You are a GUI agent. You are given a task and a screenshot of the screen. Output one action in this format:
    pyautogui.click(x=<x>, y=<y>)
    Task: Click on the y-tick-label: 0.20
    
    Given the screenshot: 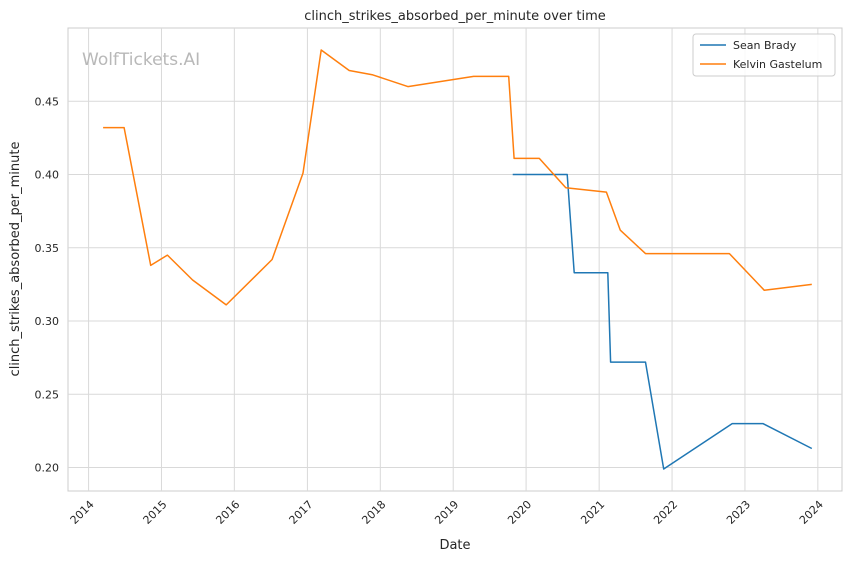 What is the action you would take?
    pyautogui.click(x=47, y=468)
    